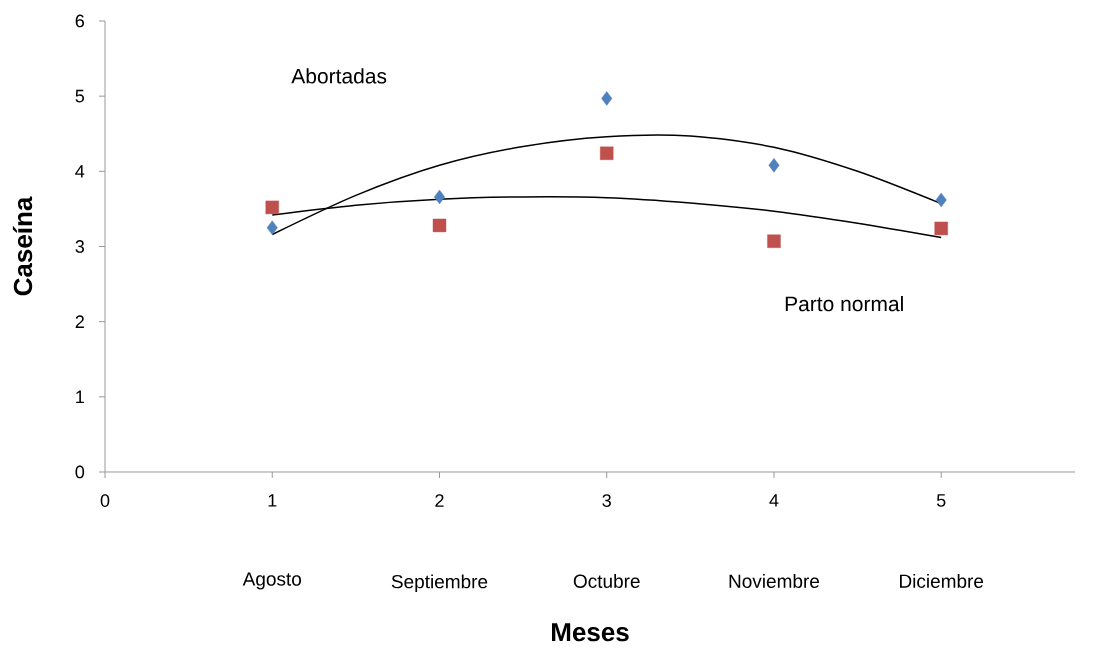 This screenshot has height=652, width=1099. I want to click on y-tick-label: 2, so click(79, 321).